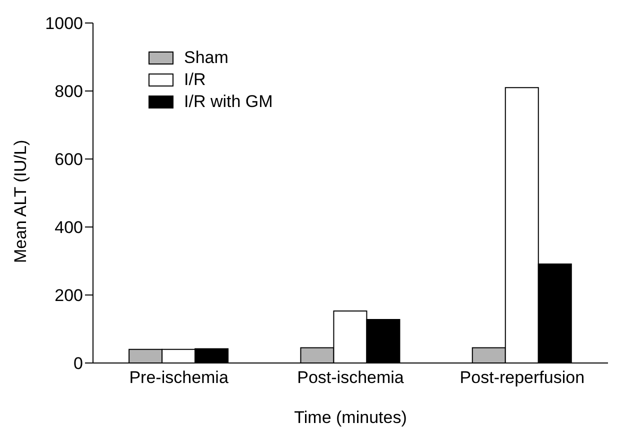 This screenshot has width=626, height=438. What do you see at coordinates (68, 92) in the screenshot?
I see `y-tick-label: 800` at bounding box center [68, 92].